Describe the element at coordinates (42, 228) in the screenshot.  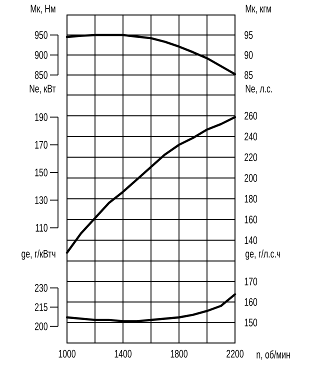
I see `y-tick-label: 110` at that location.